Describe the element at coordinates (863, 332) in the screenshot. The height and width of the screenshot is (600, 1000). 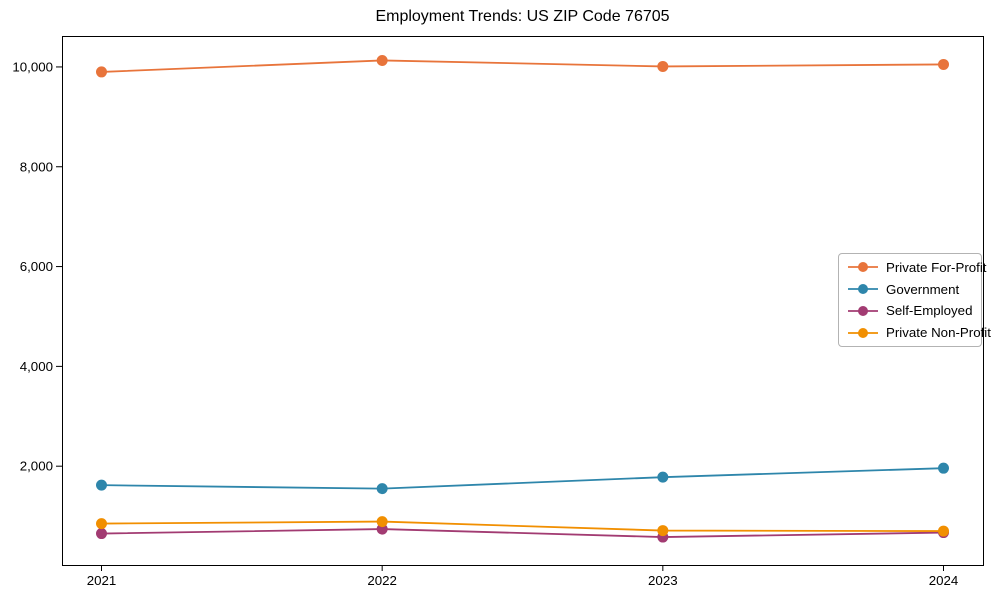
I see `legend-marker-private-non-profit` at that location.